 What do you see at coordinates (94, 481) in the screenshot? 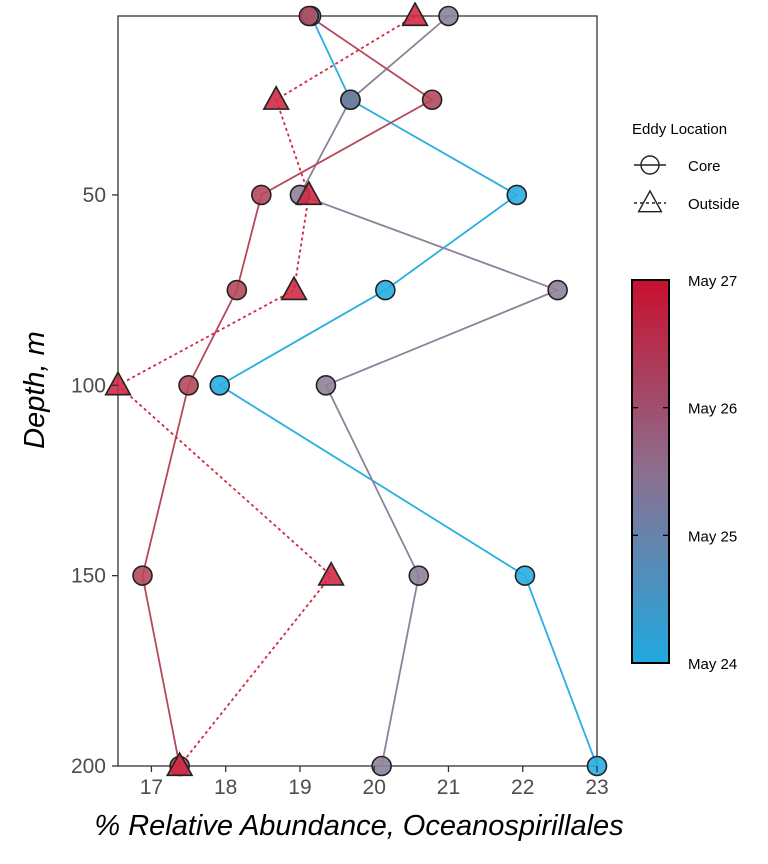
I see `y-axis: 50 100 150 200` at bounding box center [94, 481].